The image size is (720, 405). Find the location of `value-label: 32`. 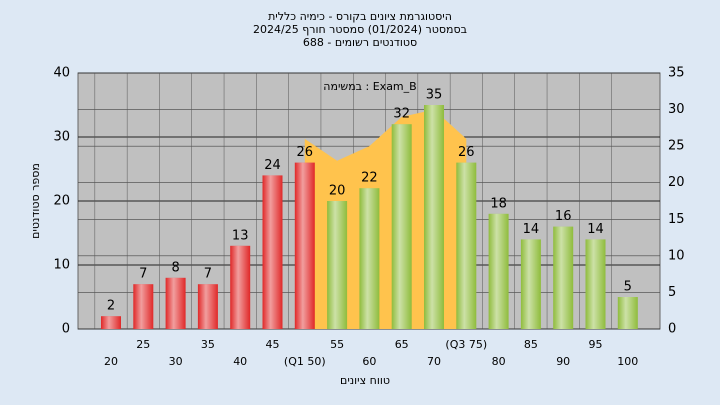

value-label: 32 is located at coordinates (401, 114).